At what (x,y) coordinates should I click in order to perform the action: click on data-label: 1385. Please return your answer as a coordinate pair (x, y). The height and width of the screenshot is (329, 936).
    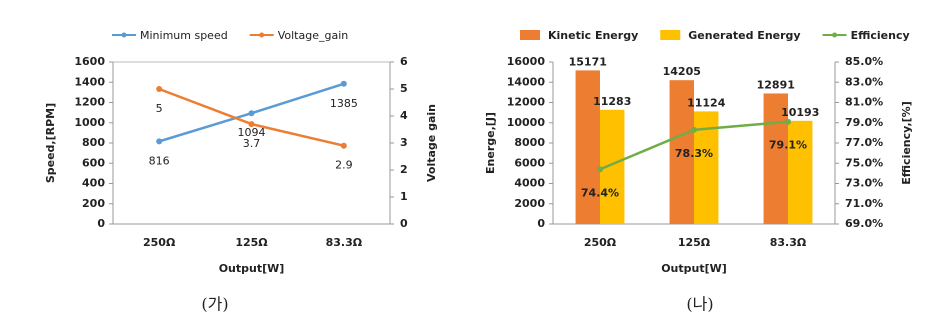
    Looking at the image, I should click on (344, 103).